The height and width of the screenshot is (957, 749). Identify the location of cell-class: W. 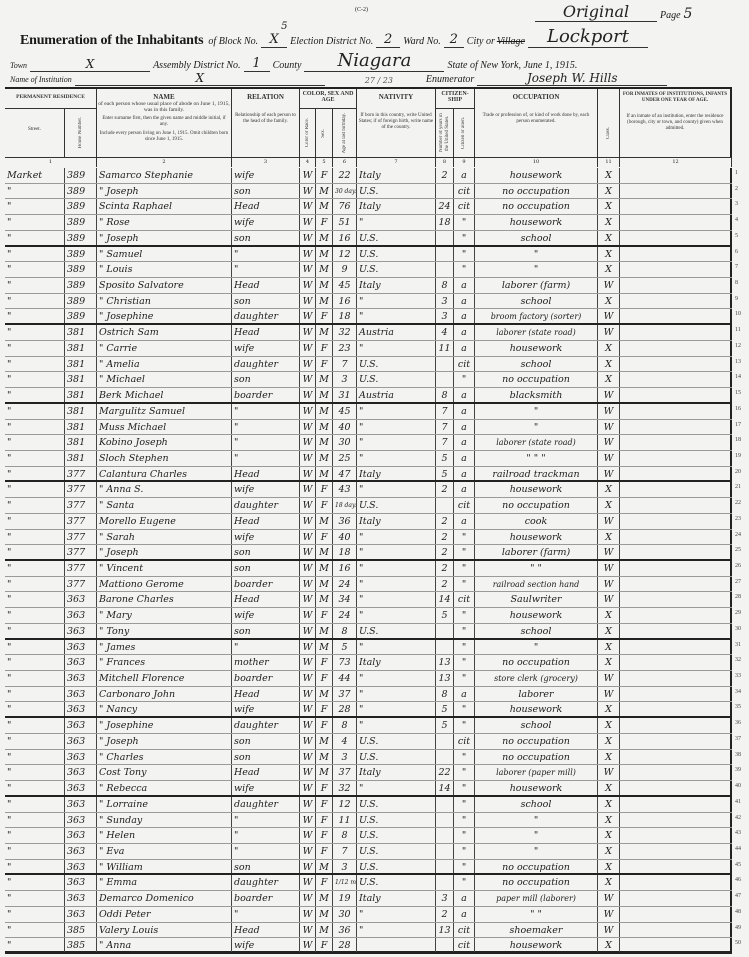
(609, 521).